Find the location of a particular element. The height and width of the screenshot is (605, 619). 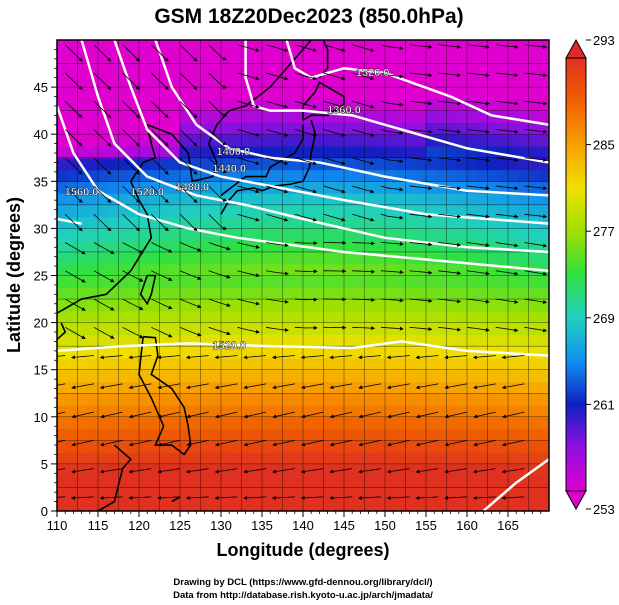

x-tick-label: 135 is located at coordinates (262, 525).